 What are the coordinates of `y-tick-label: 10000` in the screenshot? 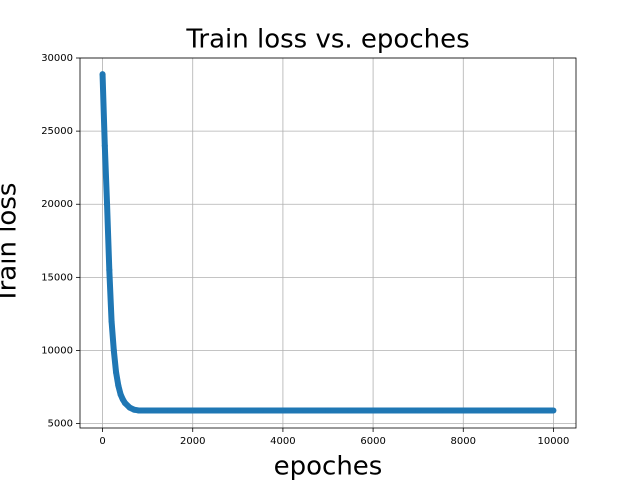 It's located at (57, 350).